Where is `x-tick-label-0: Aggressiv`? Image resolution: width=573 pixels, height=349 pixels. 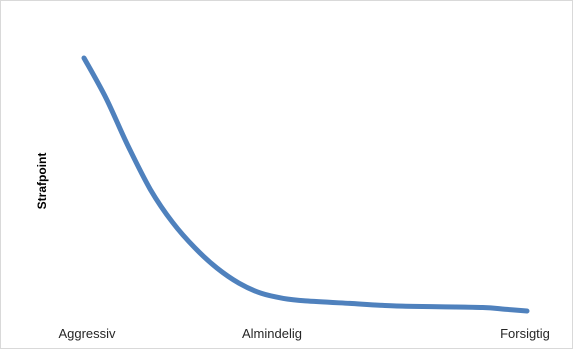 x-tick-label-0: Aggressiv is located at coordinates (87, 333).